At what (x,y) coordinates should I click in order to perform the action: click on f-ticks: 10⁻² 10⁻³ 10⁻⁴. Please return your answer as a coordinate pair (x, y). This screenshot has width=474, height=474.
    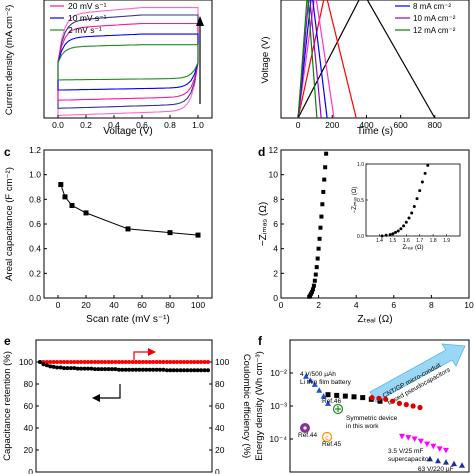
    Looking at the image, I should click on (281, 406).